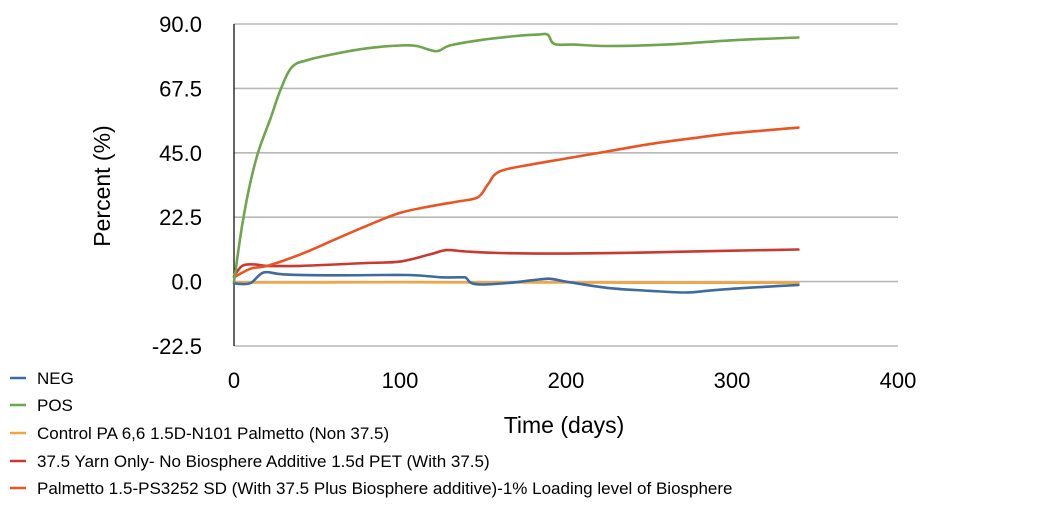 Image resolution: width=1042 pixels, height=513 pixels. I want to click on x-tick-label: 400, so click(898, 380).